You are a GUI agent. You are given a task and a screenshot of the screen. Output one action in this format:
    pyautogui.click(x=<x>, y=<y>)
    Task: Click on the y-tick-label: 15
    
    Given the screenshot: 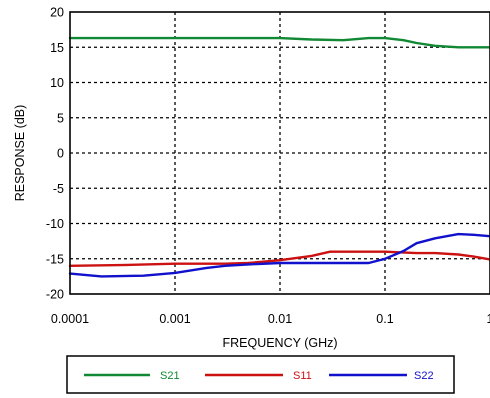 What is the action you would take?
    pyautogui.click(x=57, y=48)
    